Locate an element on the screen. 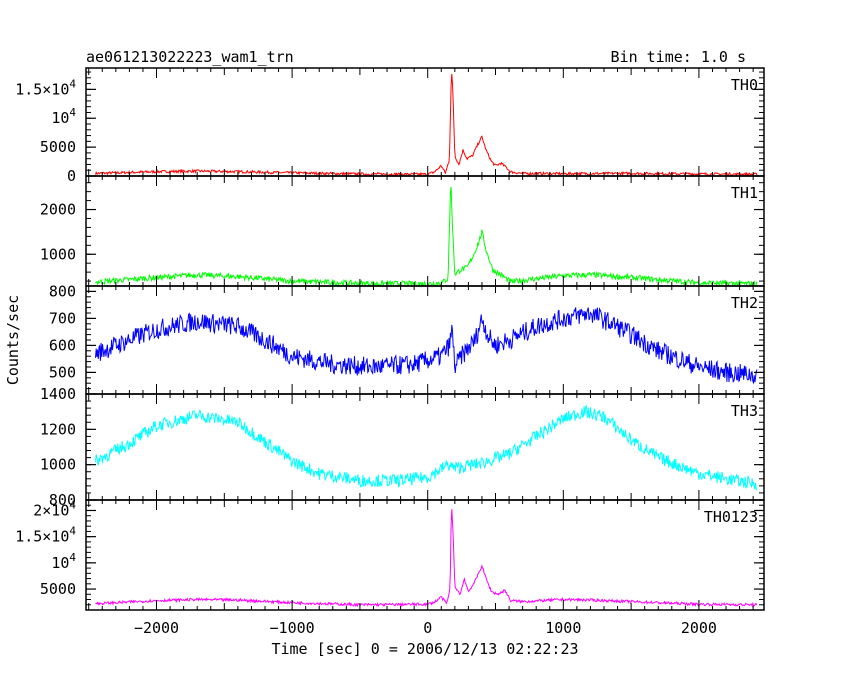 This screenshot has height=684, width=850. y-tick-label: 600 is located at coordinates (62, 345).